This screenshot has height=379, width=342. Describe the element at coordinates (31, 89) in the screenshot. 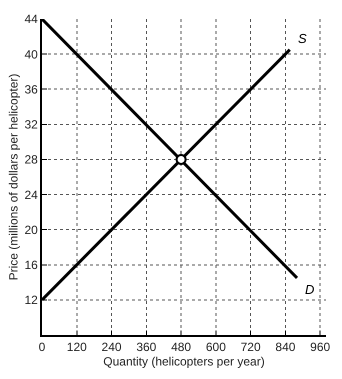

I see `y-tick-label: 36` at that location.